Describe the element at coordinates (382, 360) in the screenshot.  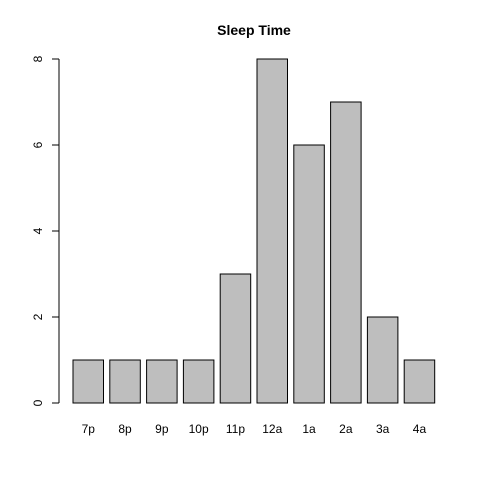
I see `bar-3a` at that location.